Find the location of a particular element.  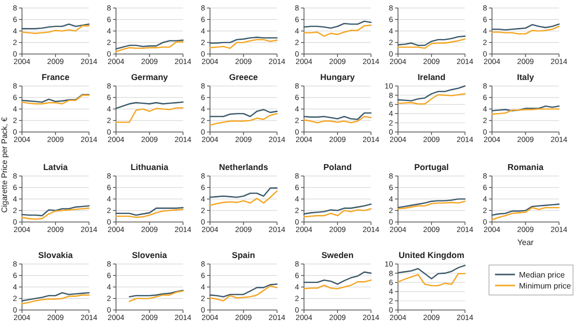

legend-label: Median price is located at coordinates (542, 275).